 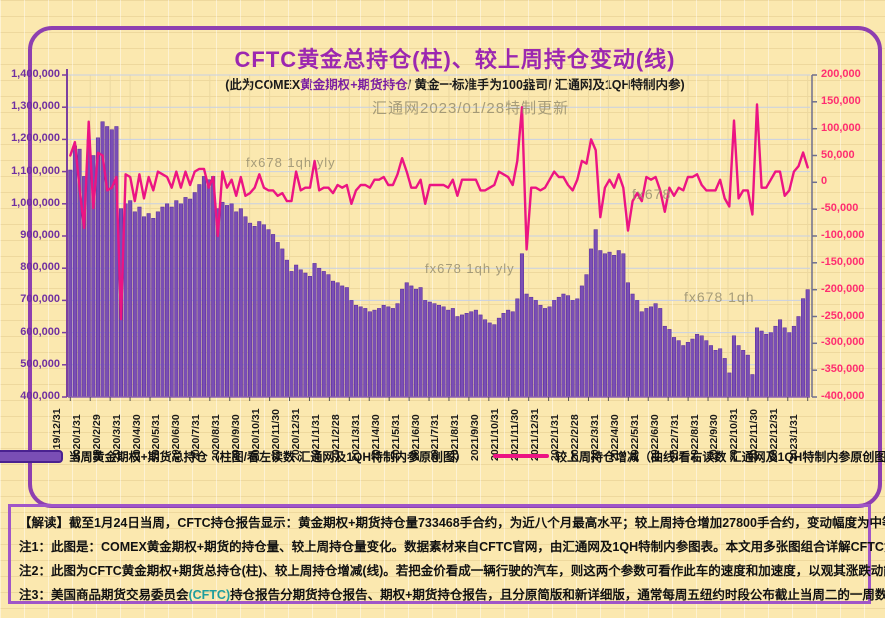 I want to click on right-axis-tick-label: 200,000, so click(x=841, y=74).